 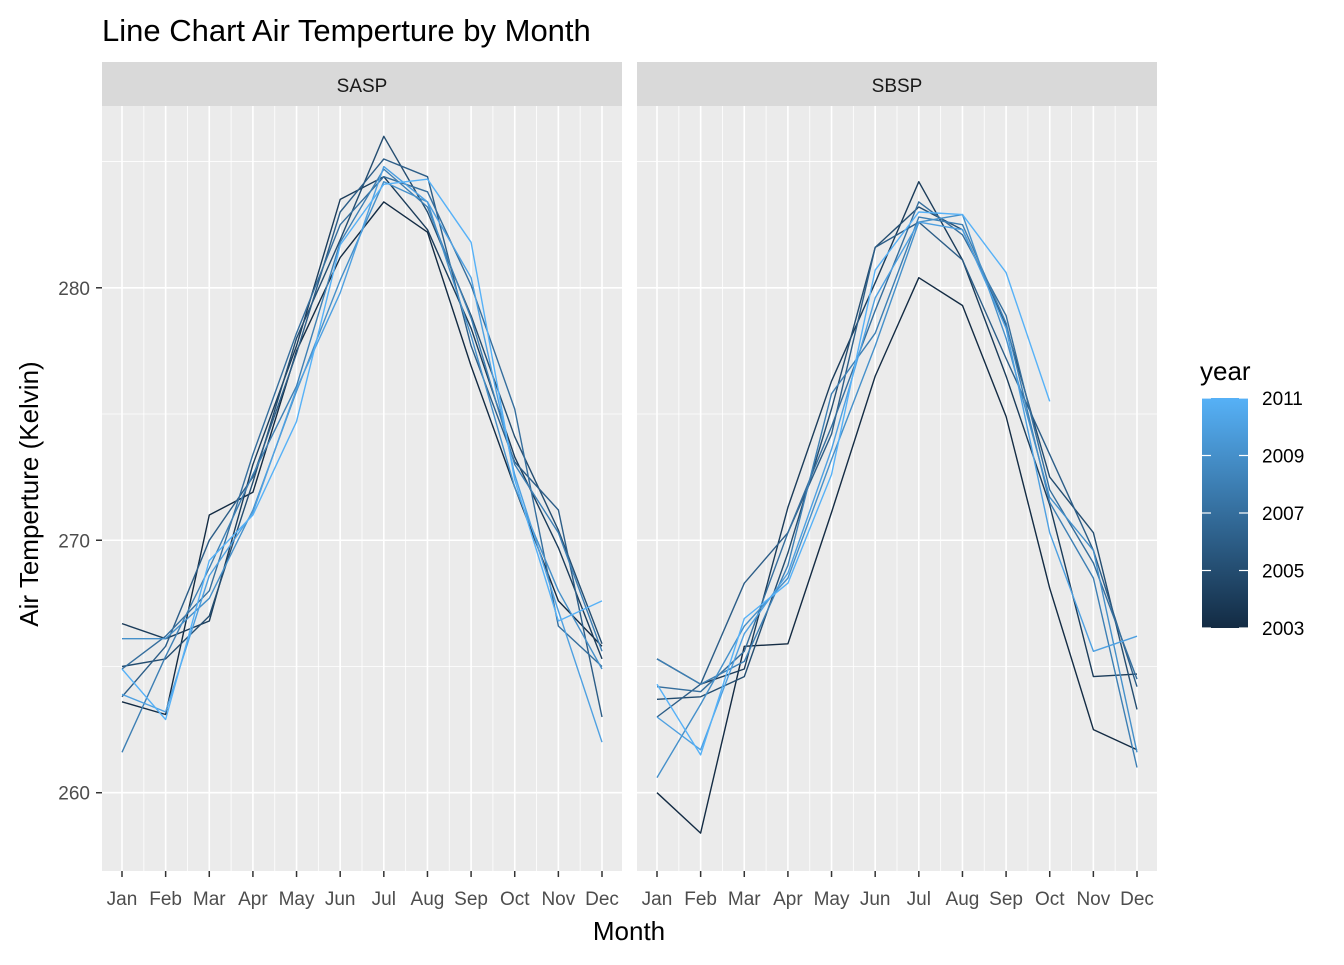 I want to click on legend: year 2011 2009 2007 2005 2003, so click(x=1252, y=498).